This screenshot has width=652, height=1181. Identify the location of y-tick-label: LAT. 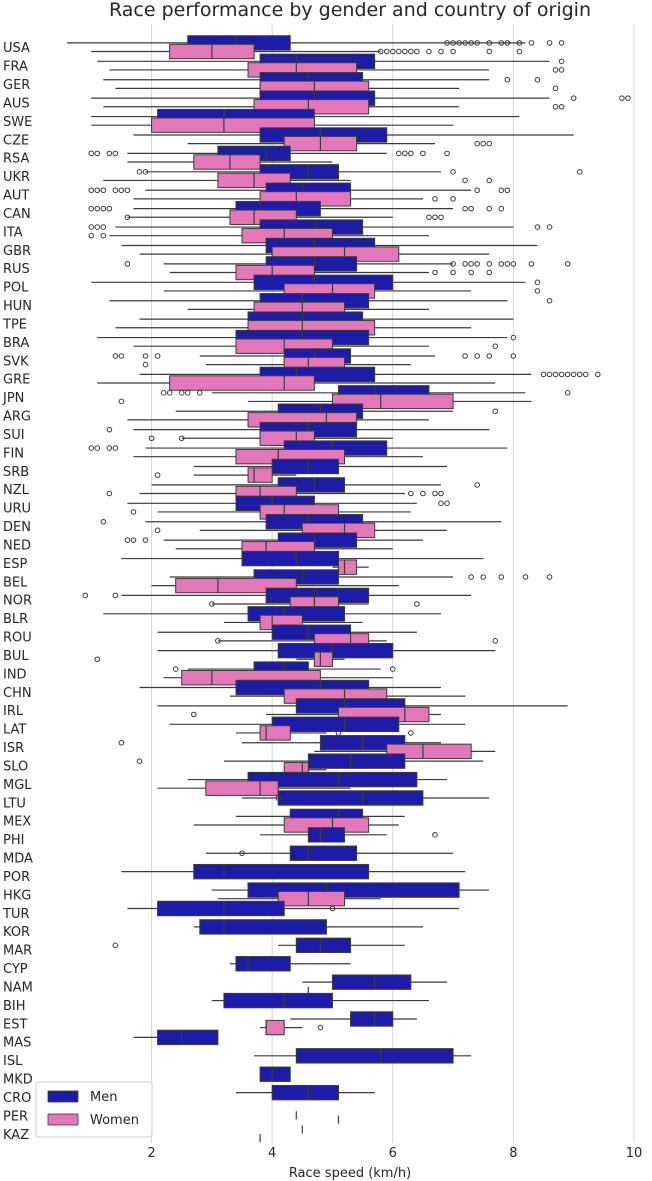
(14, 730).